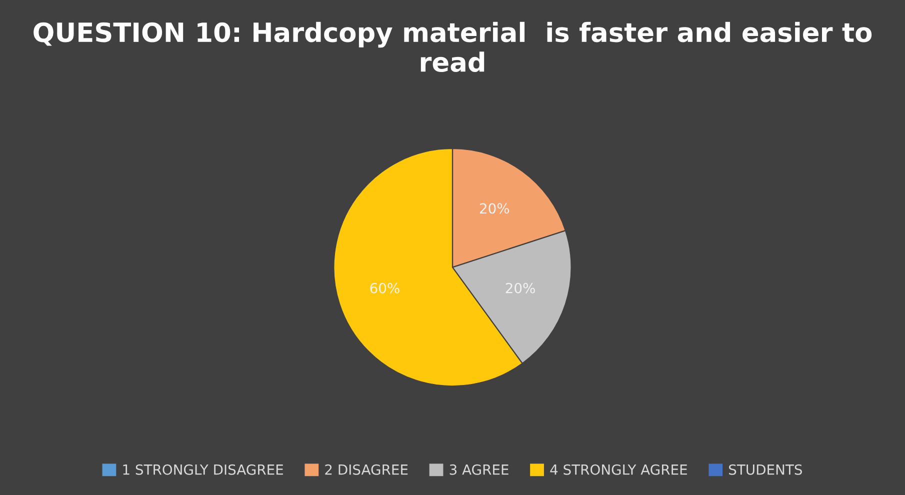 The width and height of the screenshot is (905, 495). What do you see at coordinates (765, 469) in the screenshot?
I see `legend-label: STUDENTS` at bounding box center [765, 469].